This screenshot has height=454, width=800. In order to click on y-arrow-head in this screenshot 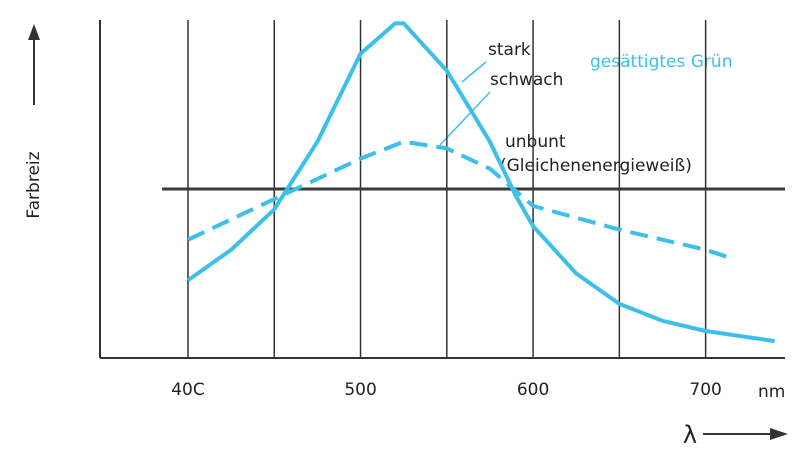, I will do `click(34, 32)`.